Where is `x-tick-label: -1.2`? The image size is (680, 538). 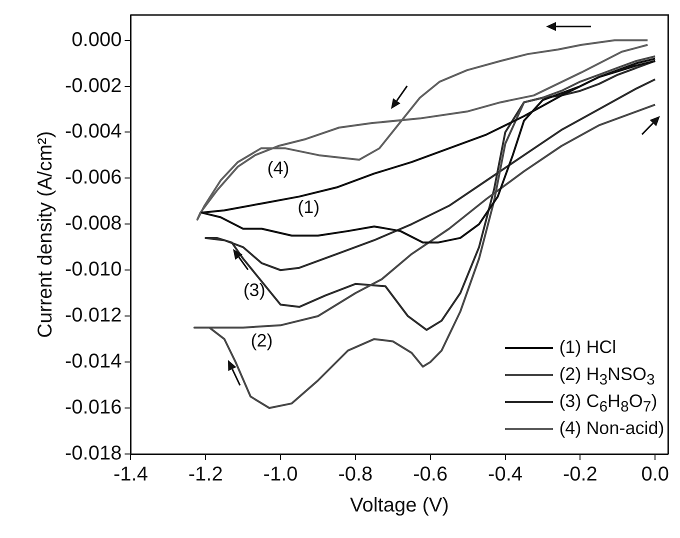 x-tick-label: -1.2 is located at coordinates (205, 475).